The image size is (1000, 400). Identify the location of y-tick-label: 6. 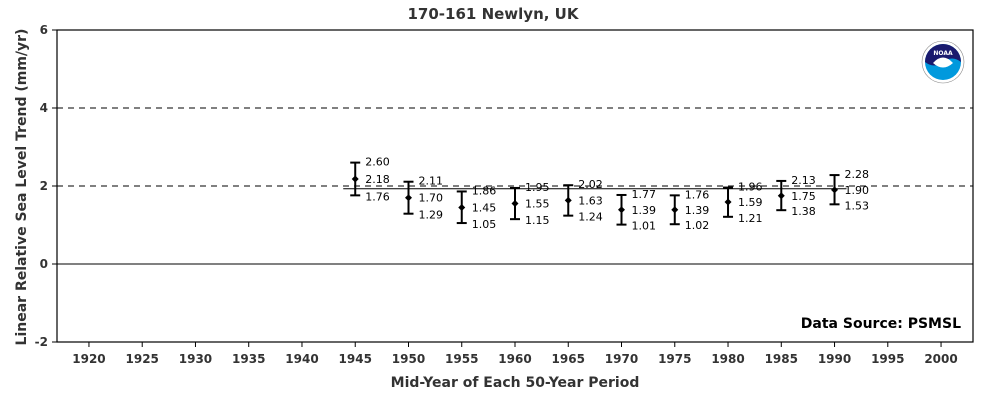
(44, 30).